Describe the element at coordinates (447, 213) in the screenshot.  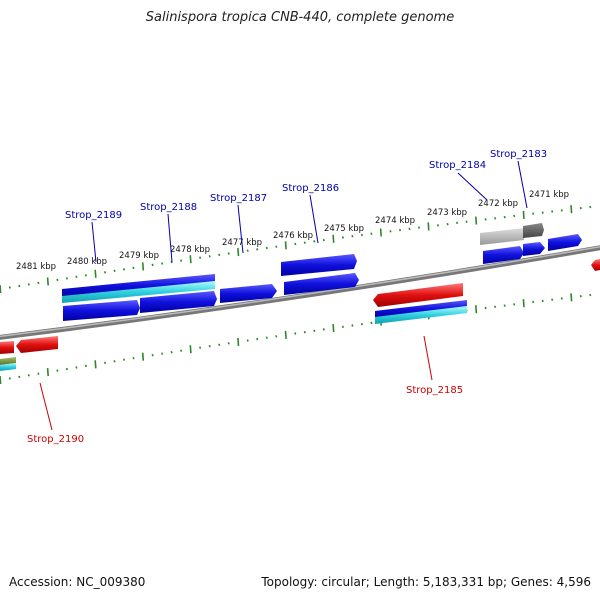
I see `scale-label: 2473 kbp` at that location.